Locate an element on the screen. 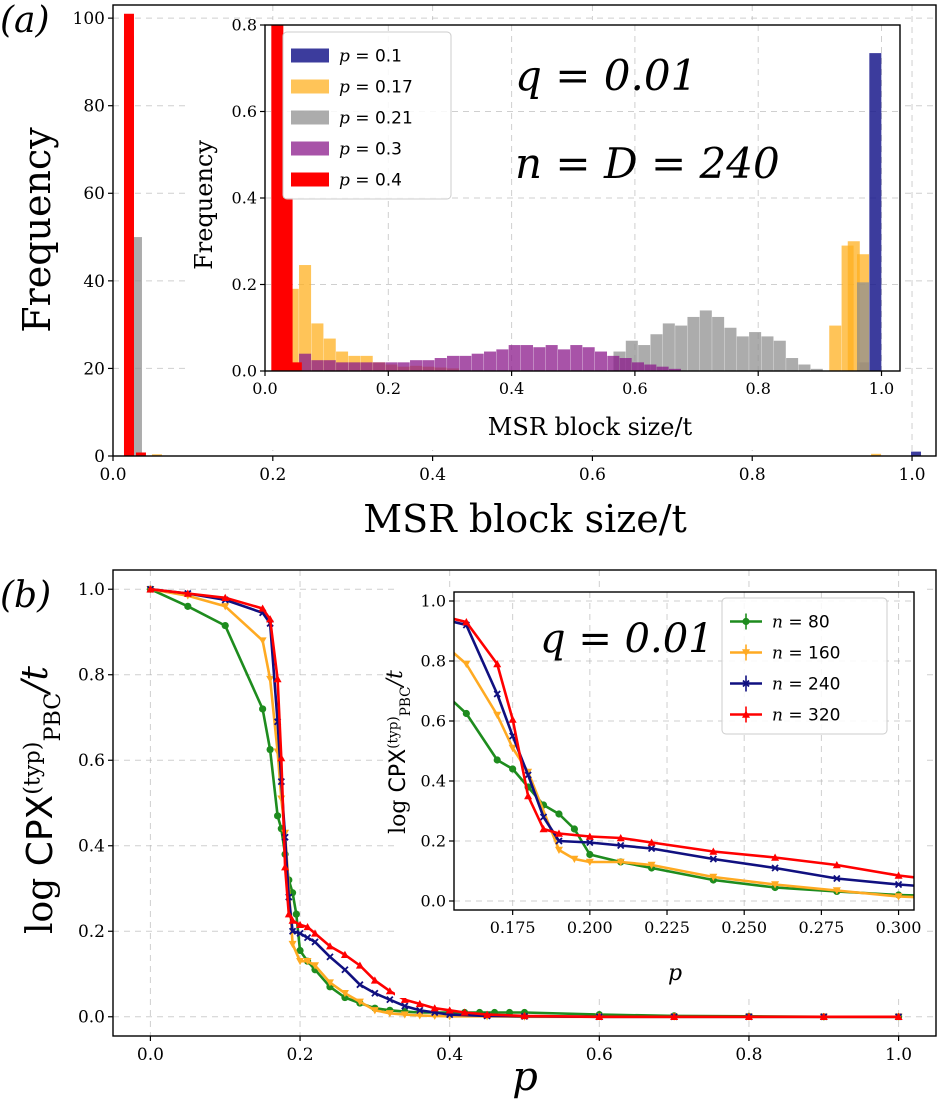 This screenshot has height=1101, width=937. b-inset-xlabel: p is located at coordinates (675, 973).